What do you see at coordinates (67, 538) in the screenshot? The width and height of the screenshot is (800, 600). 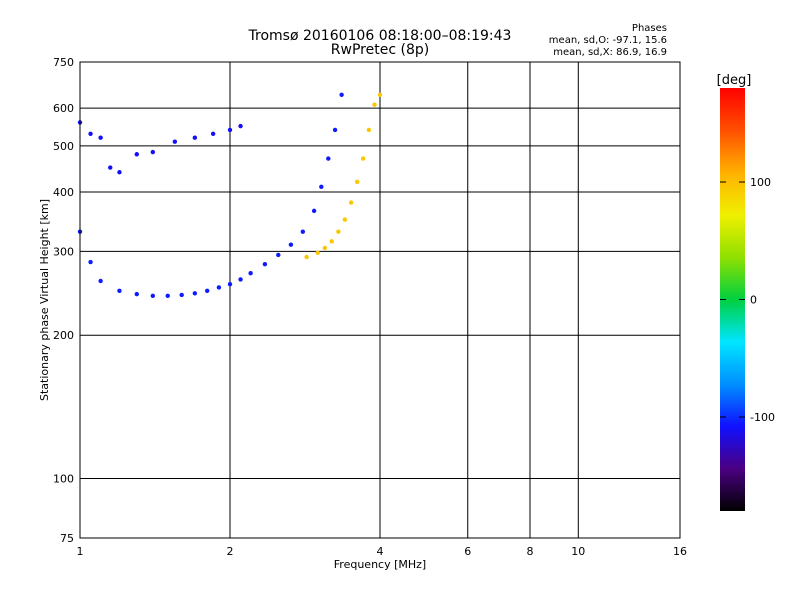 I see `y-tick-label: 75` at bounding box center [67, 538].